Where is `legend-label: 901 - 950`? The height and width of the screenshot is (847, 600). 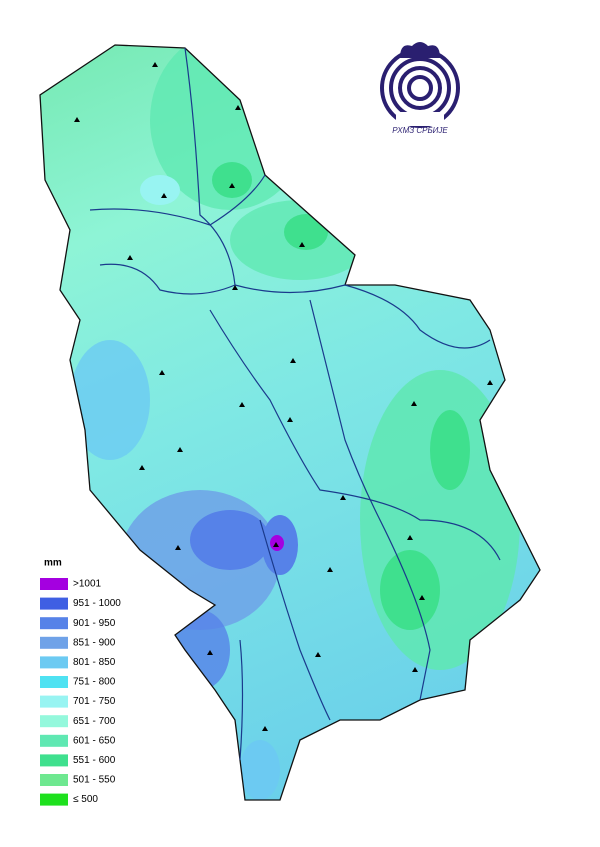 legend-label: 901 - 950 is located at coordinates (94, 623).